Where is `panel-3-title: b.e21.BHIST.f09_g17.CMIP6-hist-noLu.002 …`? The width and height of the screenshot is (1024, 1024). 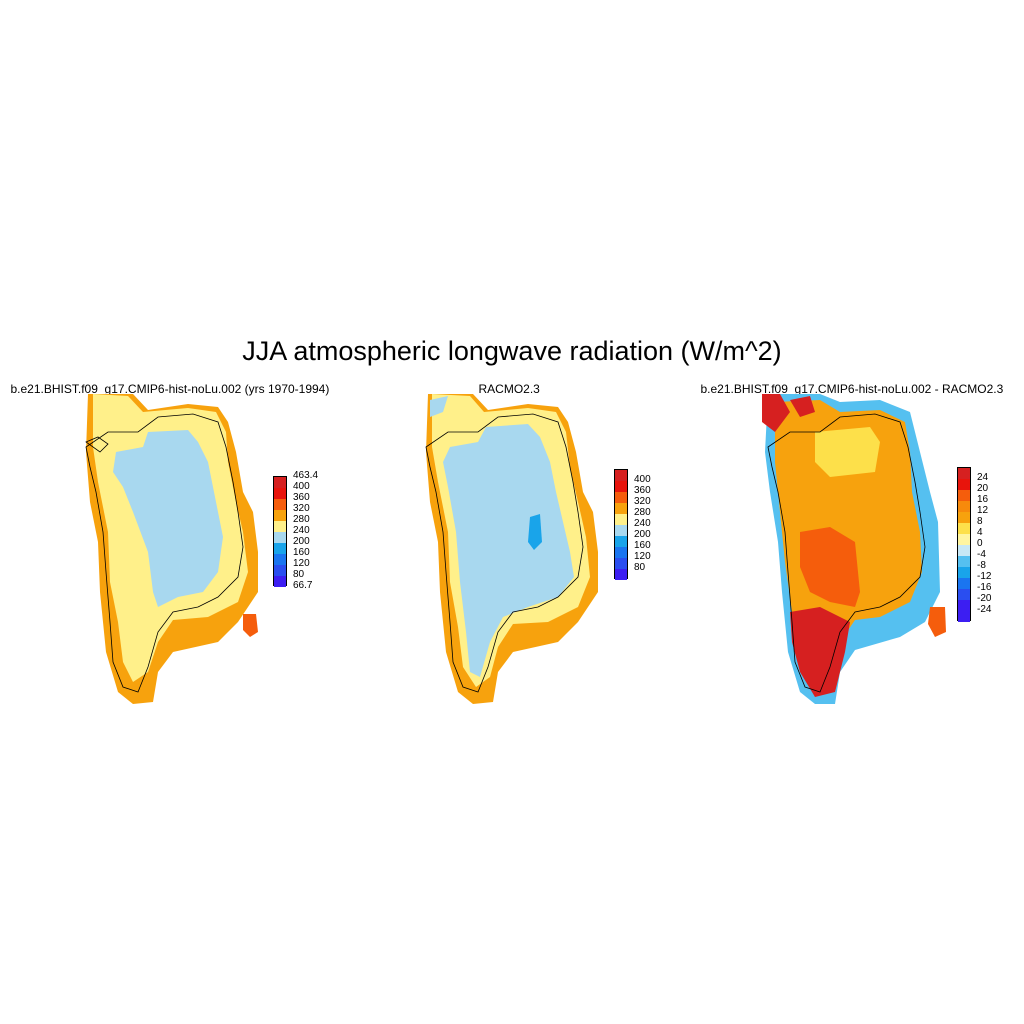
panel-3-title: b.e21.BHIST.f09_g17.CMIP6-hist-noLu.002 … is located at coordinates (852, 389).